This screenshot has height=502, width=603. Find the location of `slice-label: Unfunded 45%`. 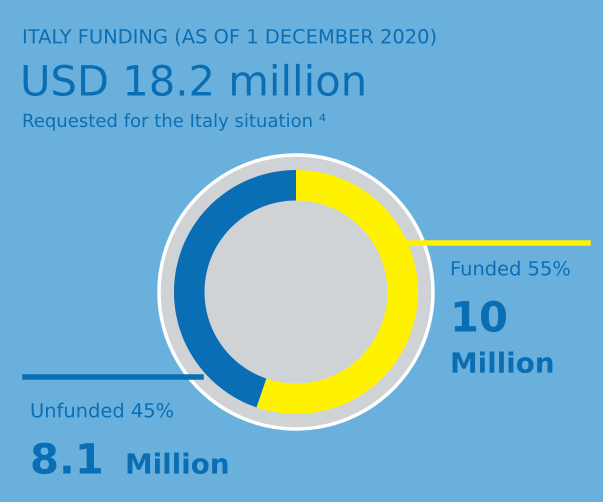

slice-label: Unfunded 45% is located at coordinates (103, 410).